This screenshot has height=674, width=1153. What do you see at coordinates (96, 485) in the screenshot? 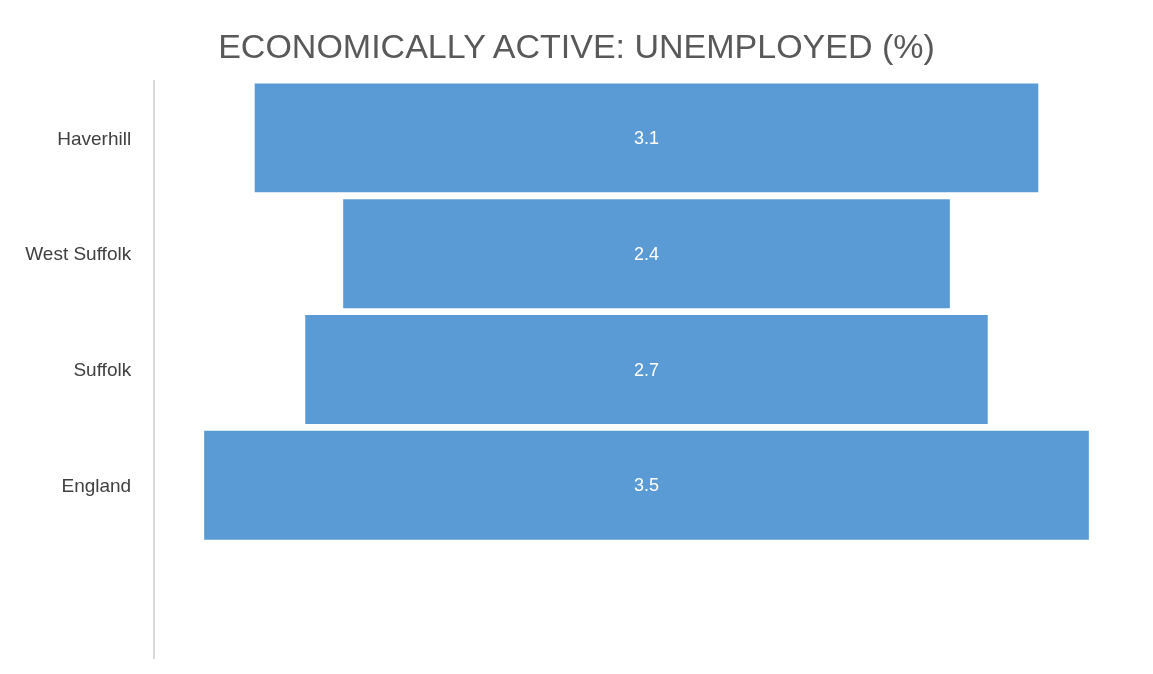
I see `category-label: England` at bounding box center [96, 485].